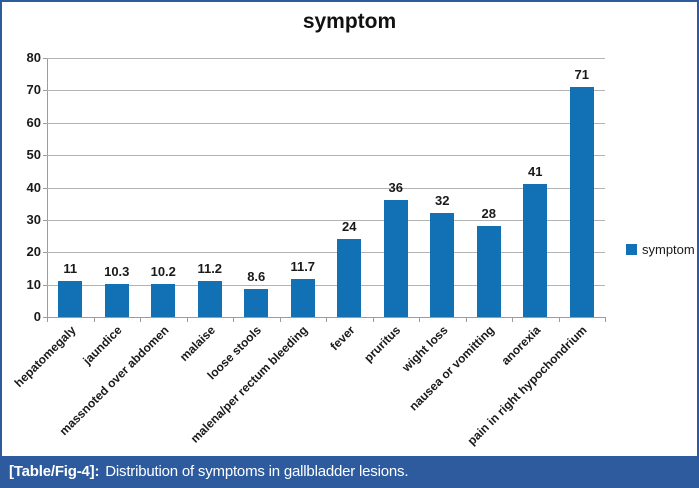  What do you see at coordinates (70, 269) in the screenshot?
I see `bar-value-label: 11` at bounding box center [70, 269].